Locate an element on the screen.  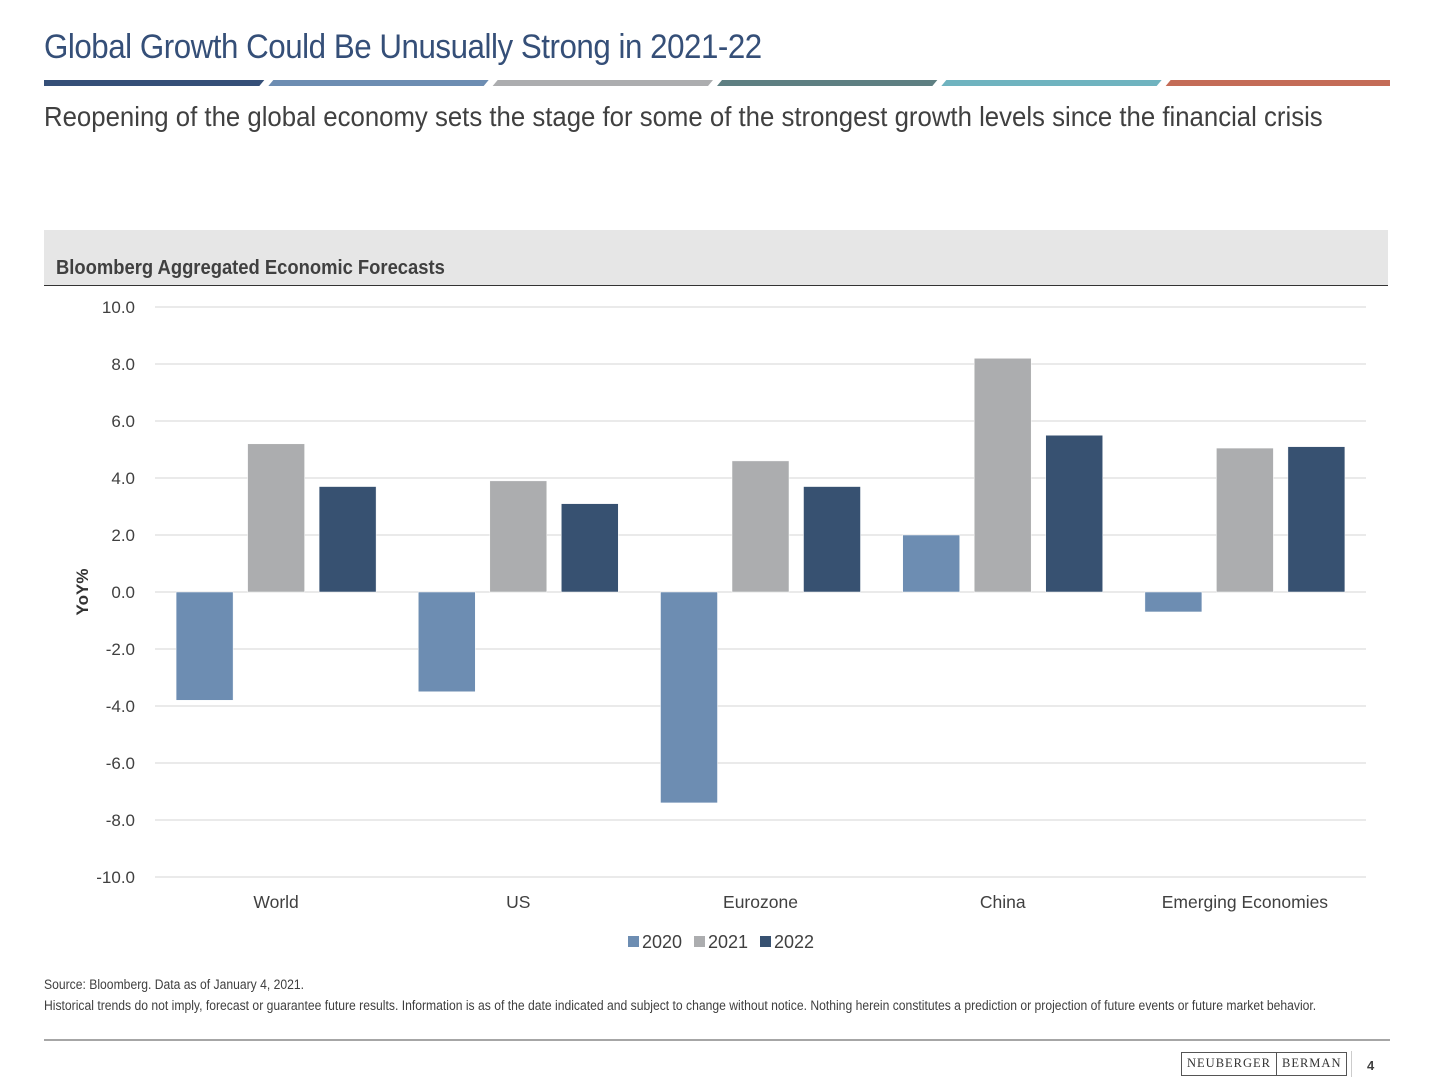
legend: 2020 2021 2022 is located at coordinates (721, 942).